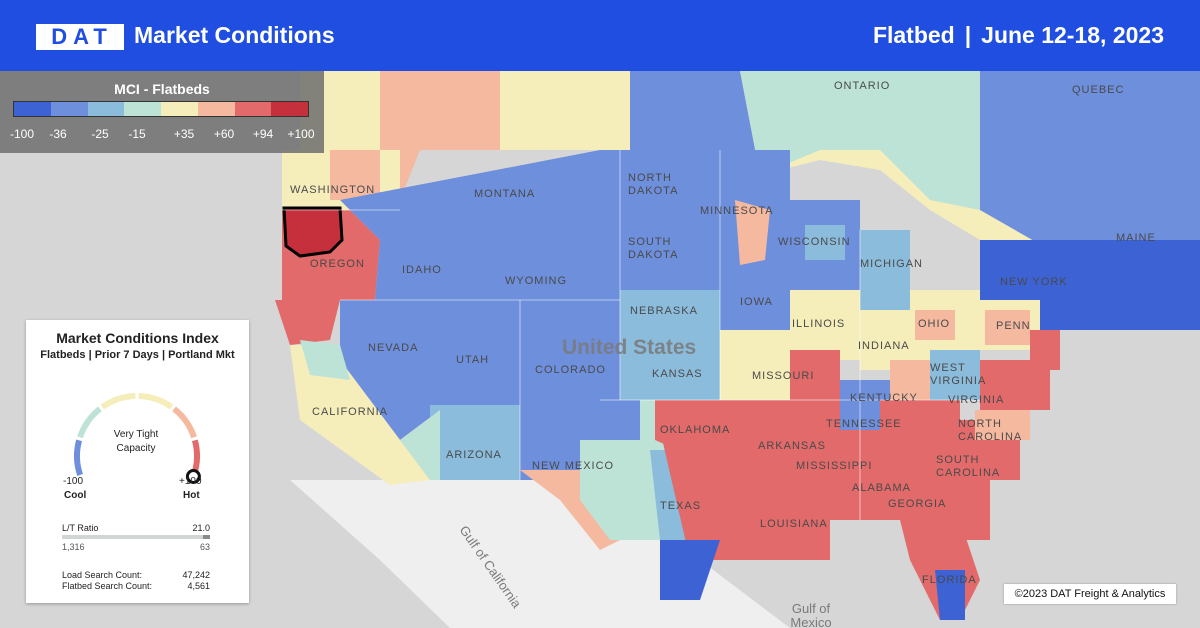 The image size is (1200, 628). Describe the element at coordinates (475, 442) in the screenshot. I see `region-arizona` at that location.